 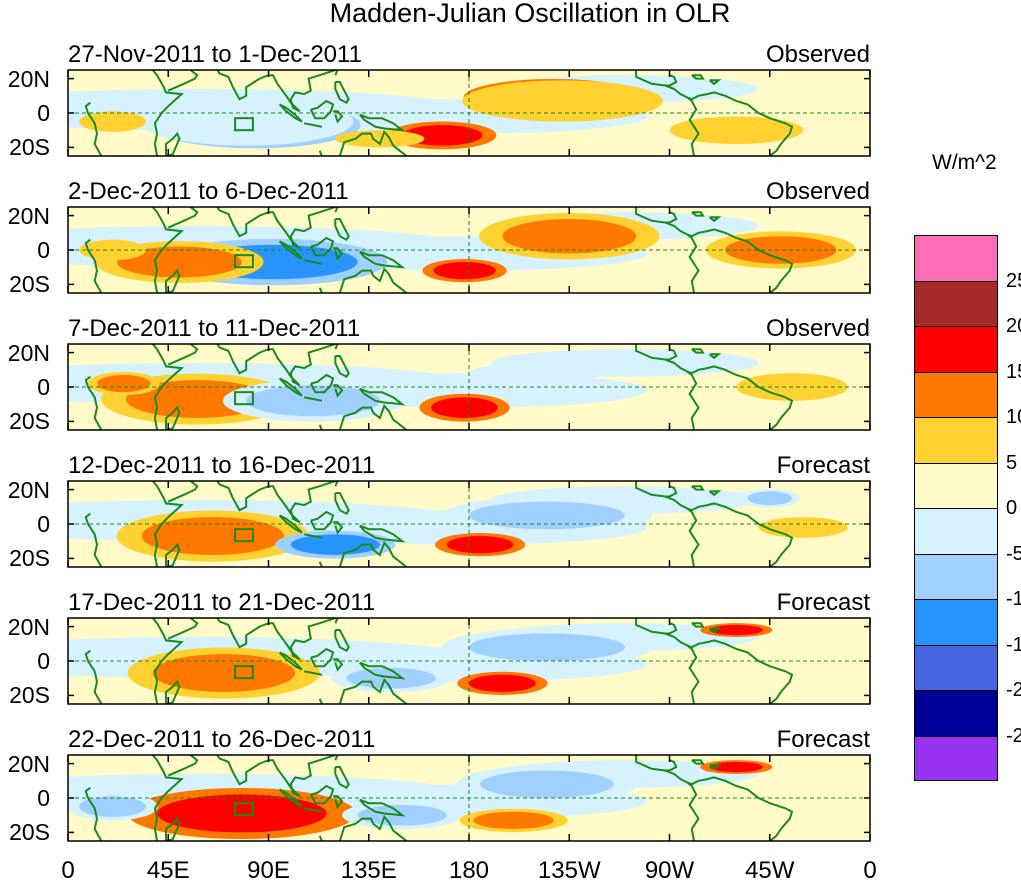 What do you see at coordinates (244, 809) in the screenshot?
I see `index-box` at bounding box center [244, 809].